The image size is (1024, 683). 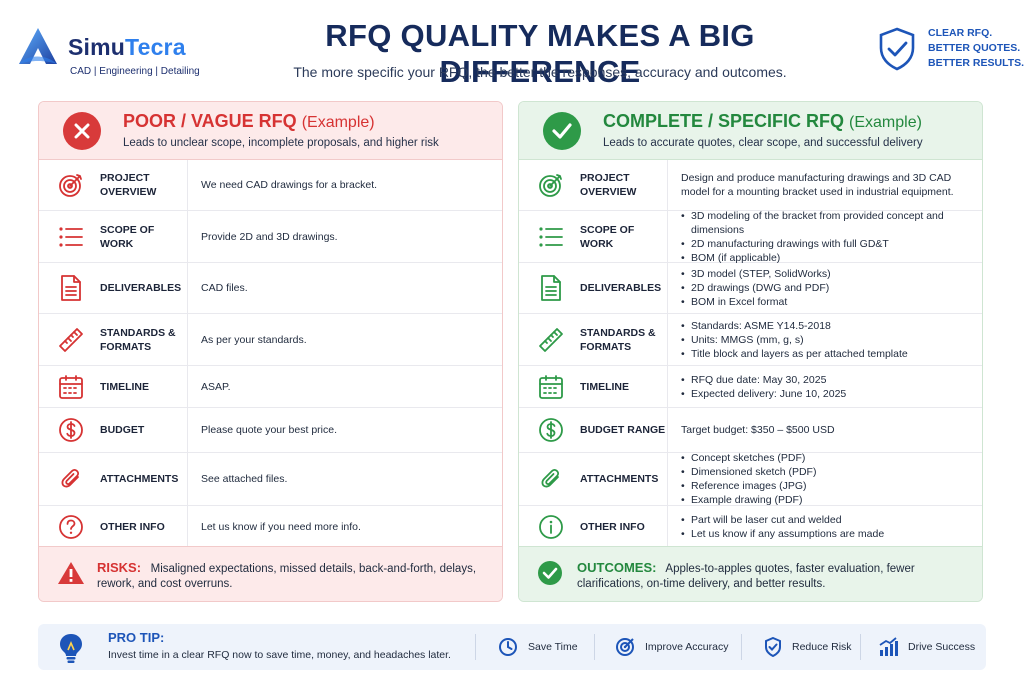 I want to click on row-value: See attached files., so click(x=244, y=479).